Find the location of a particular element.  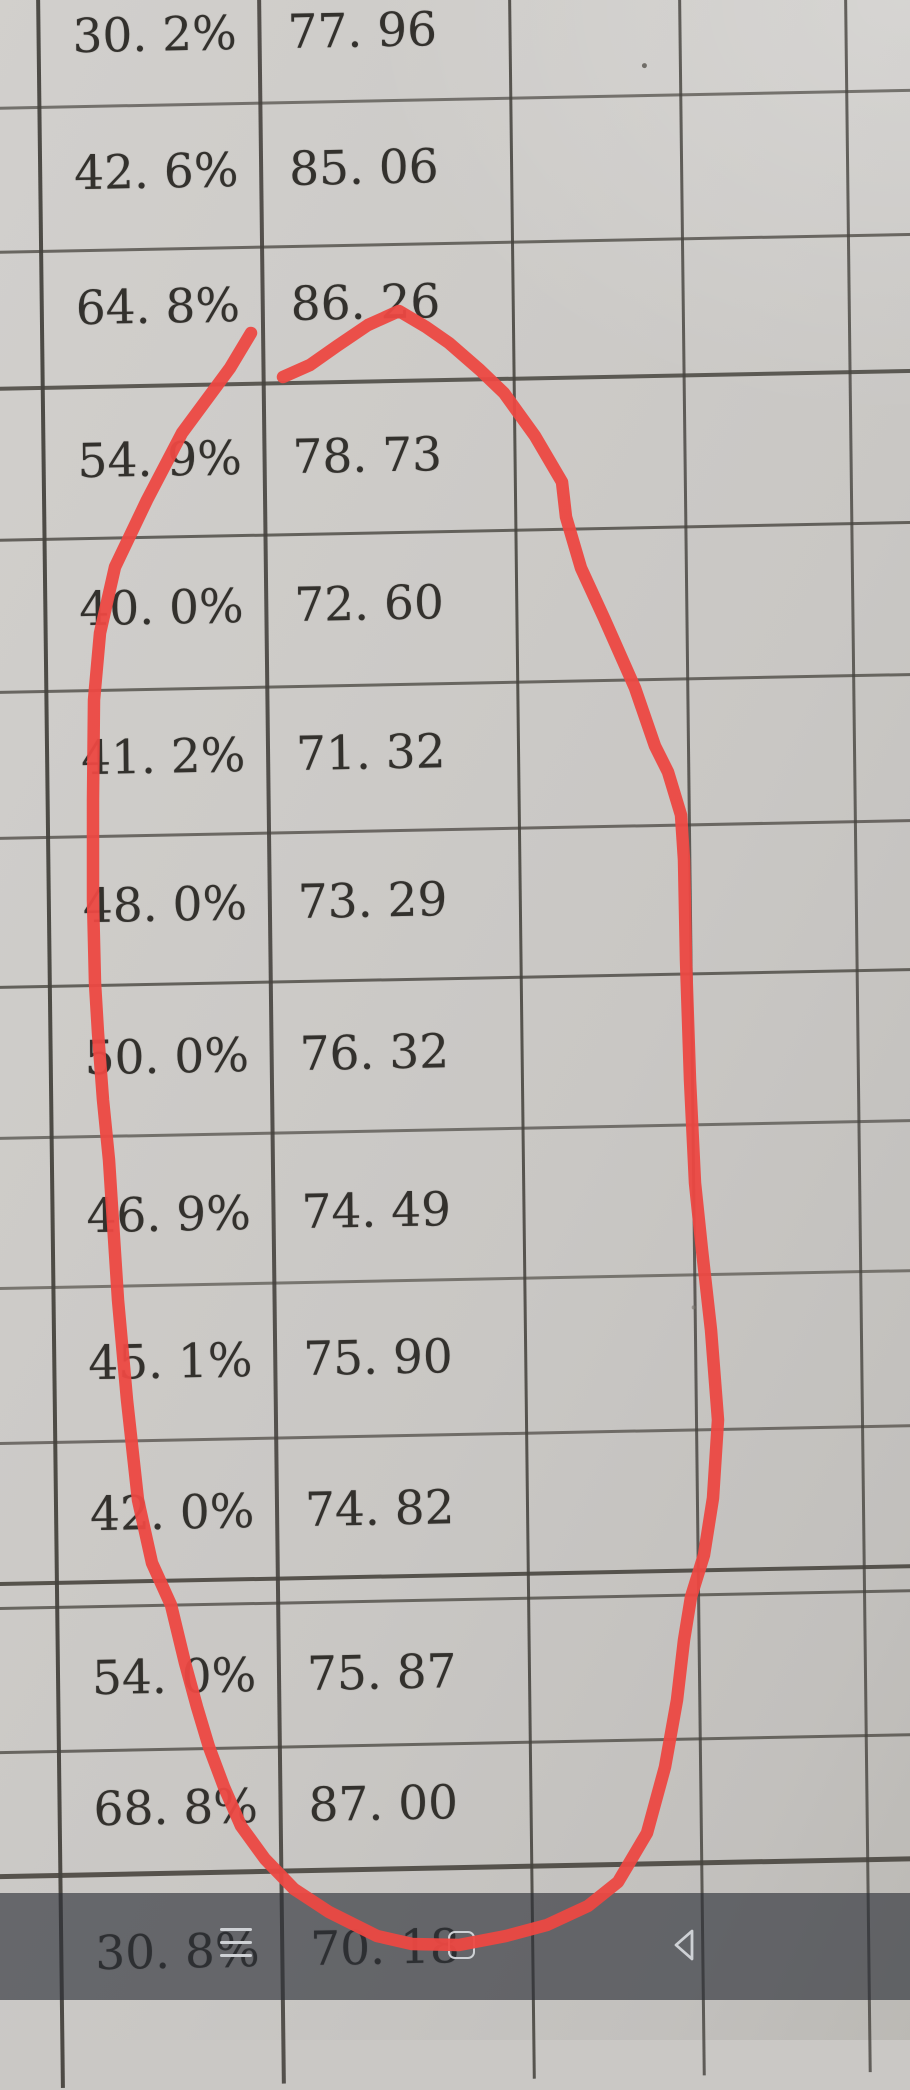

score-cell: 87. 00 is located at coordinates (383, 1804).